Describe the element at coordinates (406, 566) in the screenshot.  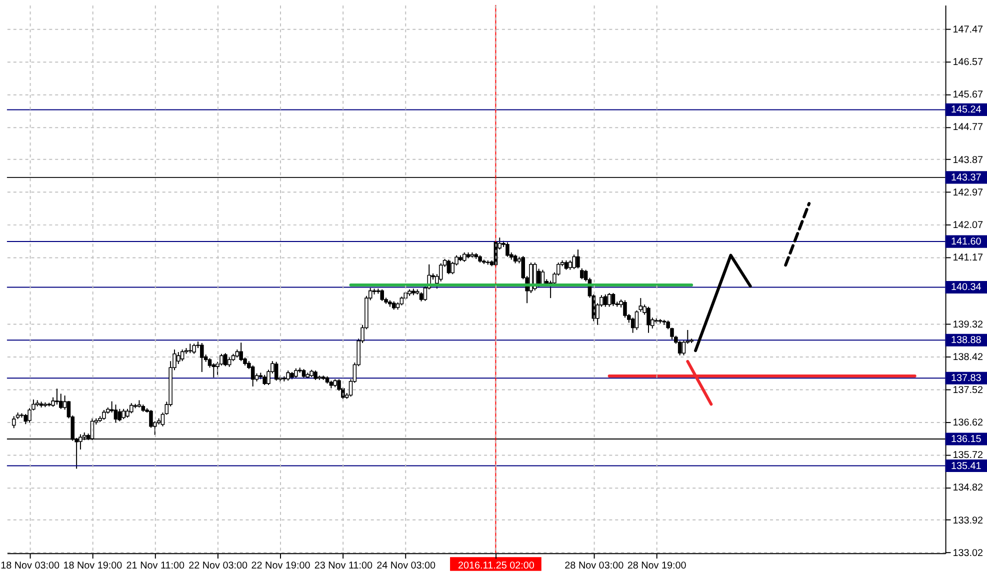
I see `x-tick-label: 24 Nov 03:00` at that location.